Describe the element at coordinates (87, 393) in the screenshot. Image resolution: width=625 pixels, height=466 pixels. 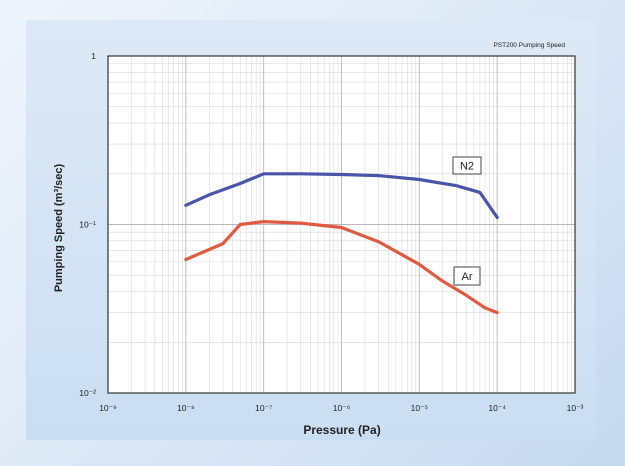
I see `y-tick-label: 10⁻²` at that location.